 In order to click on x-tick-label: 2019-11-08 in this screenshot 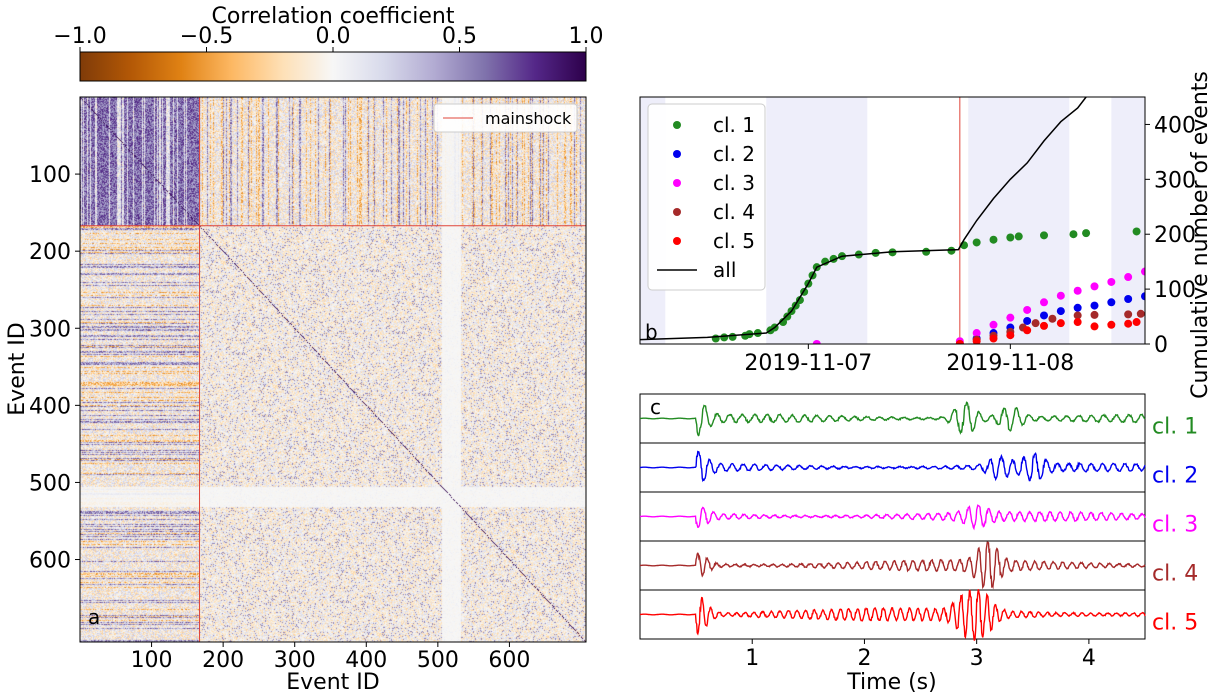, I will do `click(1010, 363)`.